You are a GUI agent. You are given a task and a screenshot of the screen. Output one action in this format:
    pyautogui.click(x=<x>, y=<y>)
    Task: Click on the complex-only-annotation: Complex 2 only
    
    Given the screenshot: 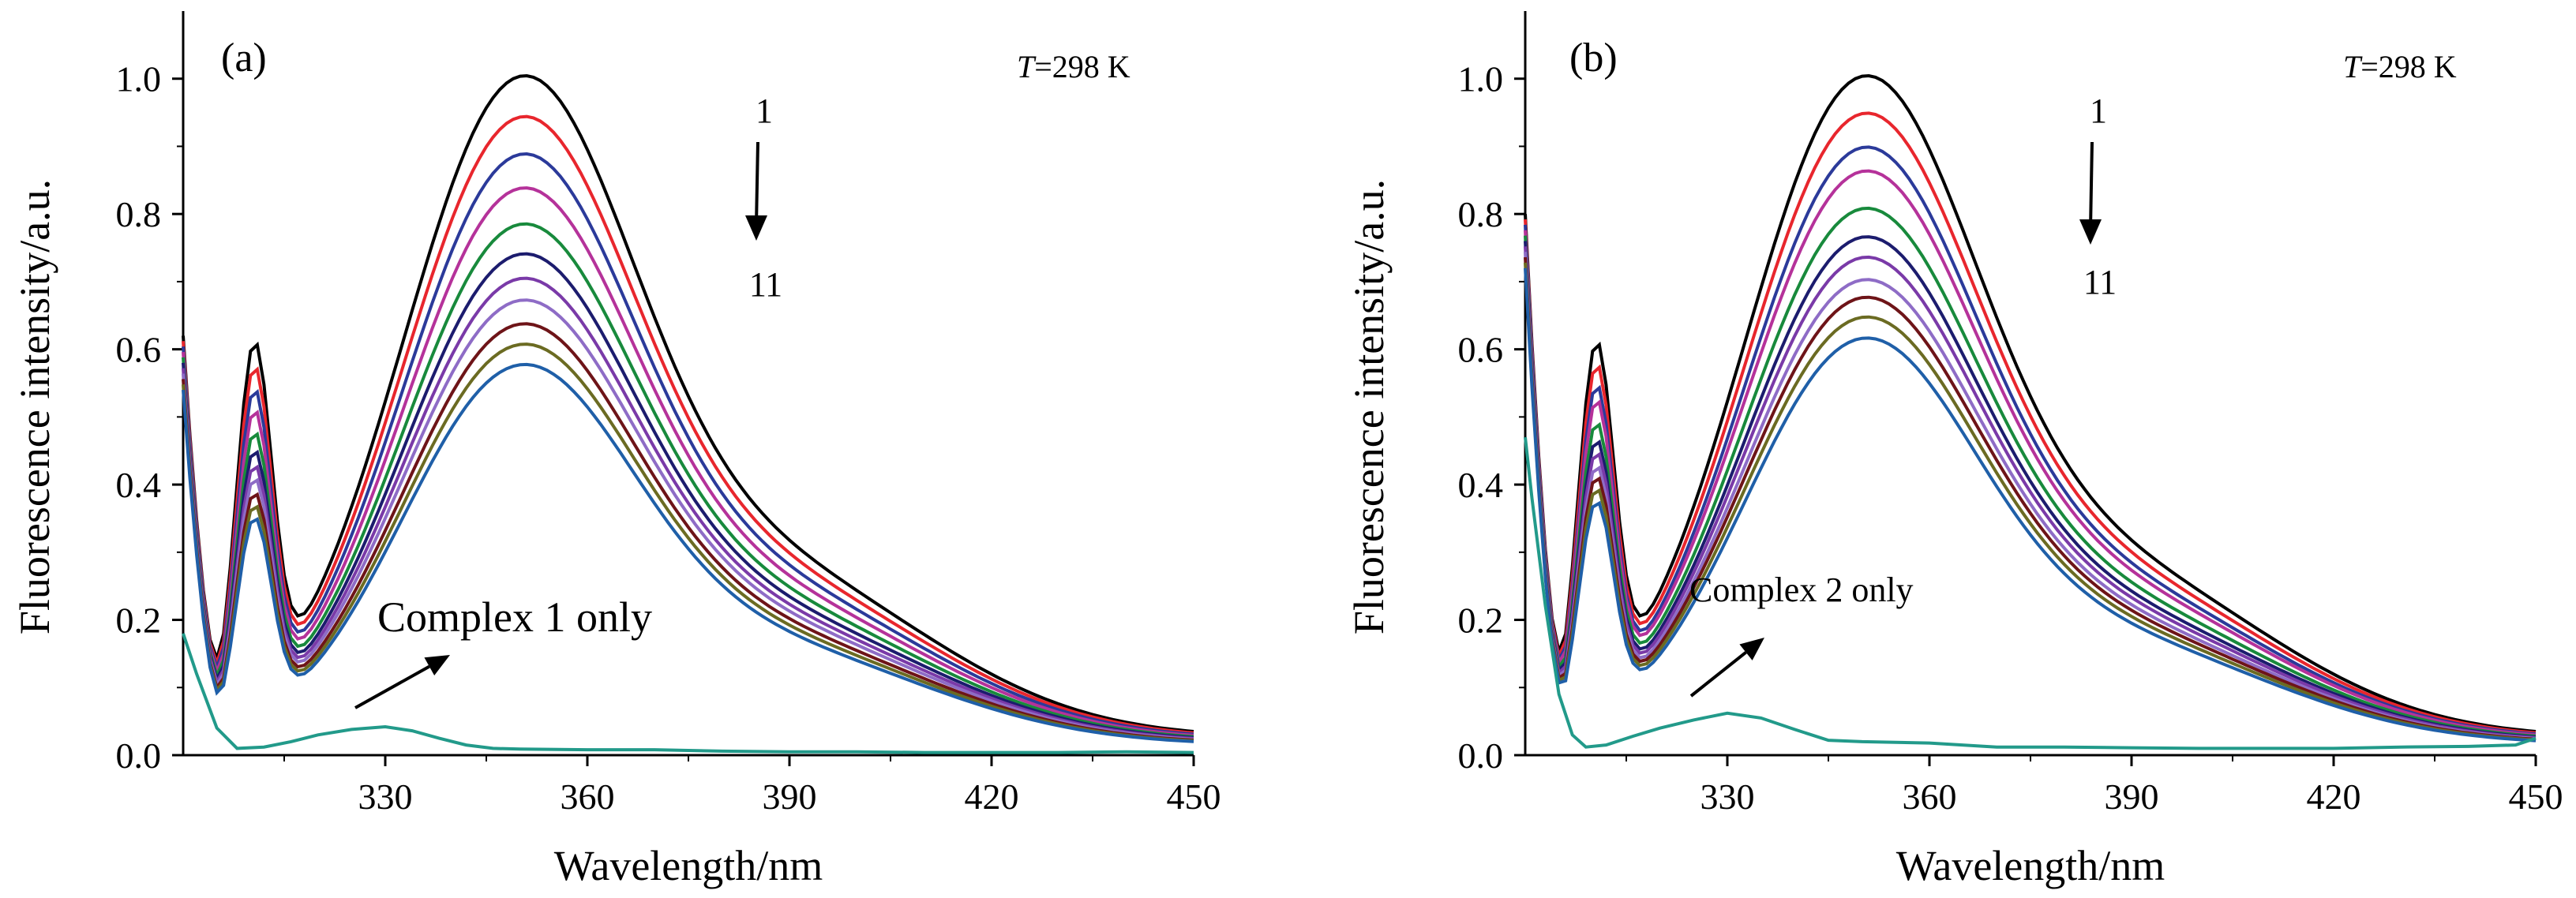 What is the action you would take?
    pyautogui.click(x=1802, y=590)
    